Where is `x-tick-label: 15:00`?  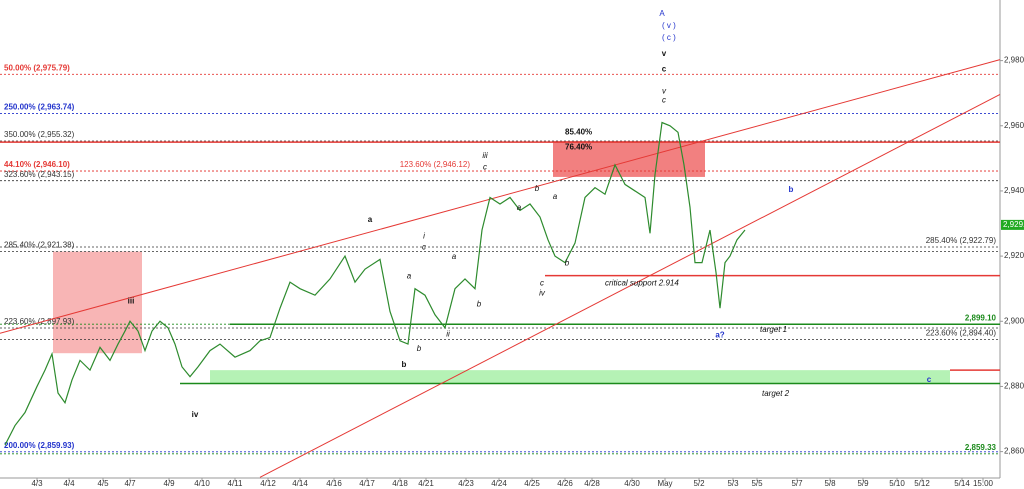 x-tick-label: 15:00 is located at coordinates (983, 483).